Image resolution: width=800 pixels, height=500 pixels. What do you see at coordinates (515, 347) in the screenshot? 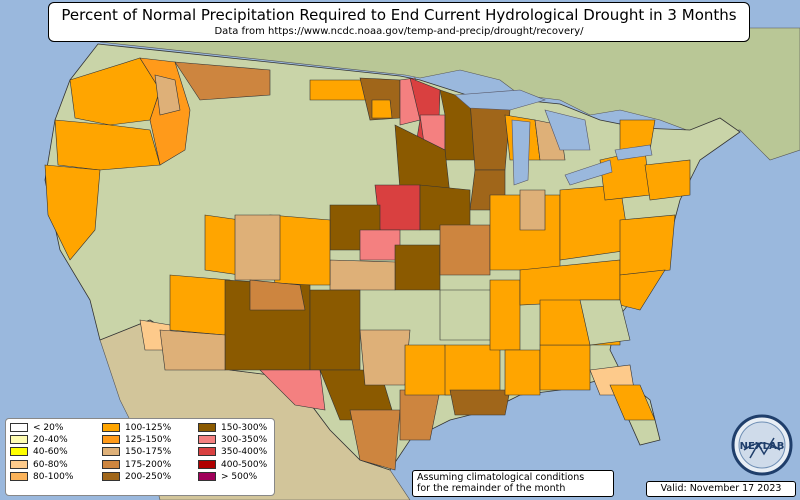
I see `south-central-regions` at bounding box center [515, 347].